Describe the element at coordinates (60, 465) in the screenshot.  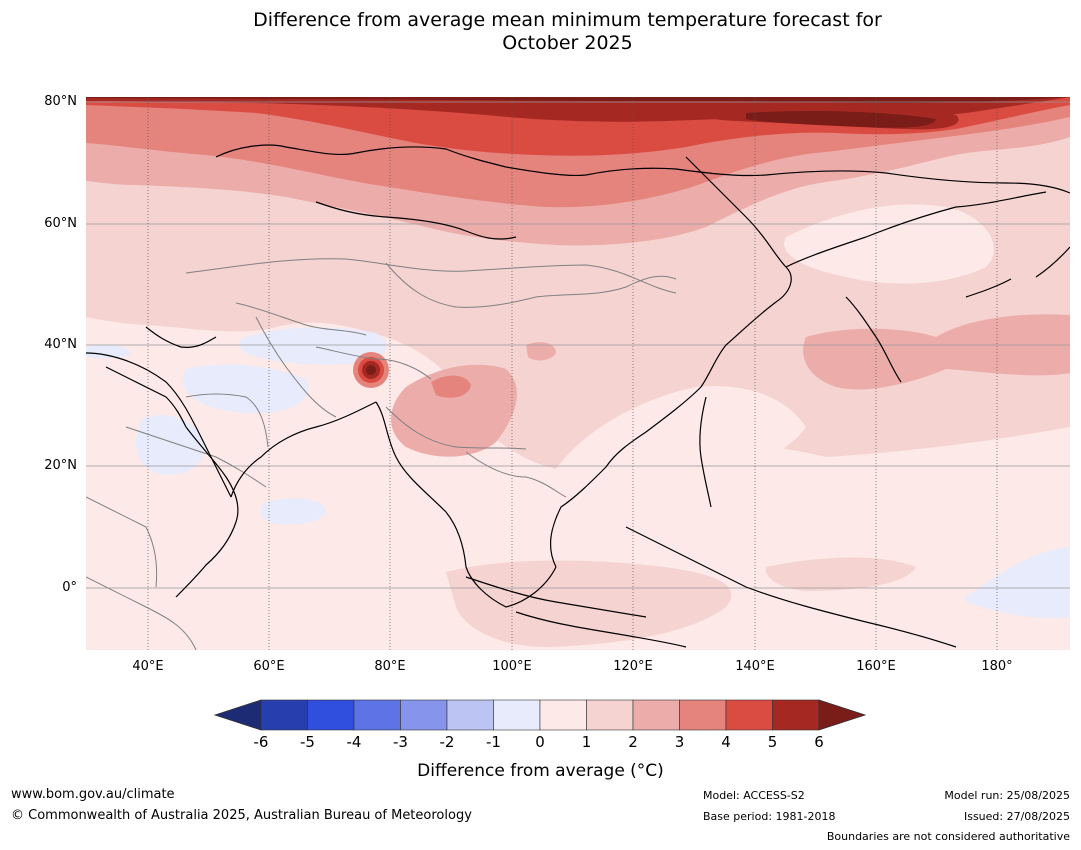
I see `lat-label-20n: 20°N` at that location.